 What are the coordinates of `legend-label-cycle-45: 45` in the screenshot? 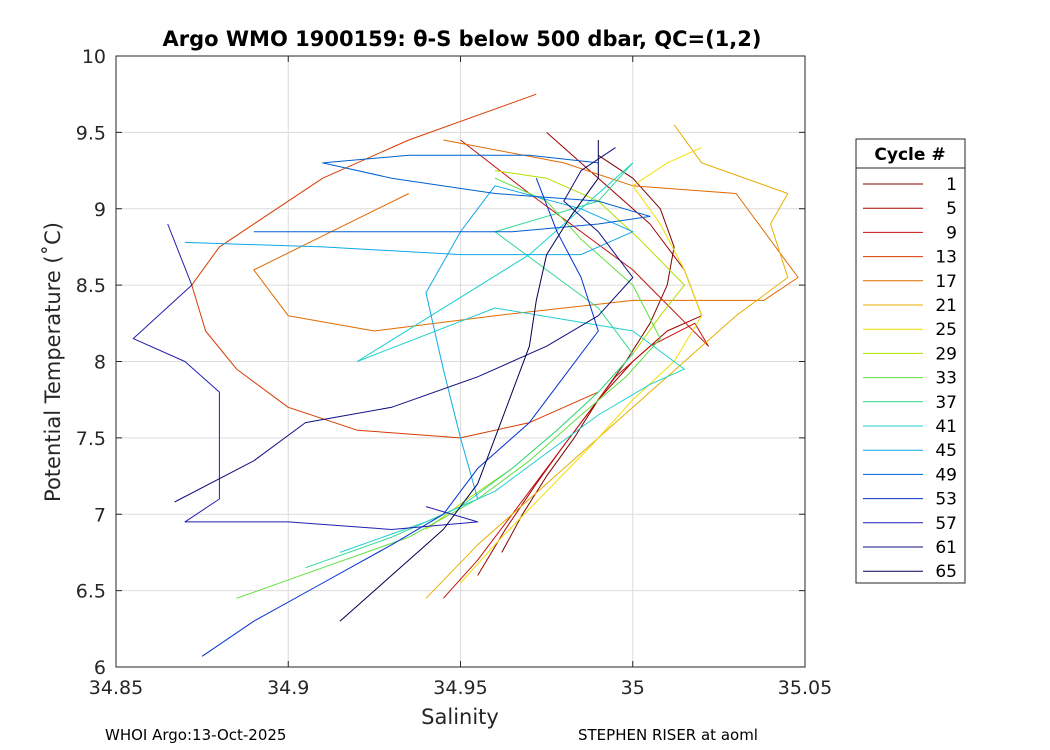 It's located at (946, 451).